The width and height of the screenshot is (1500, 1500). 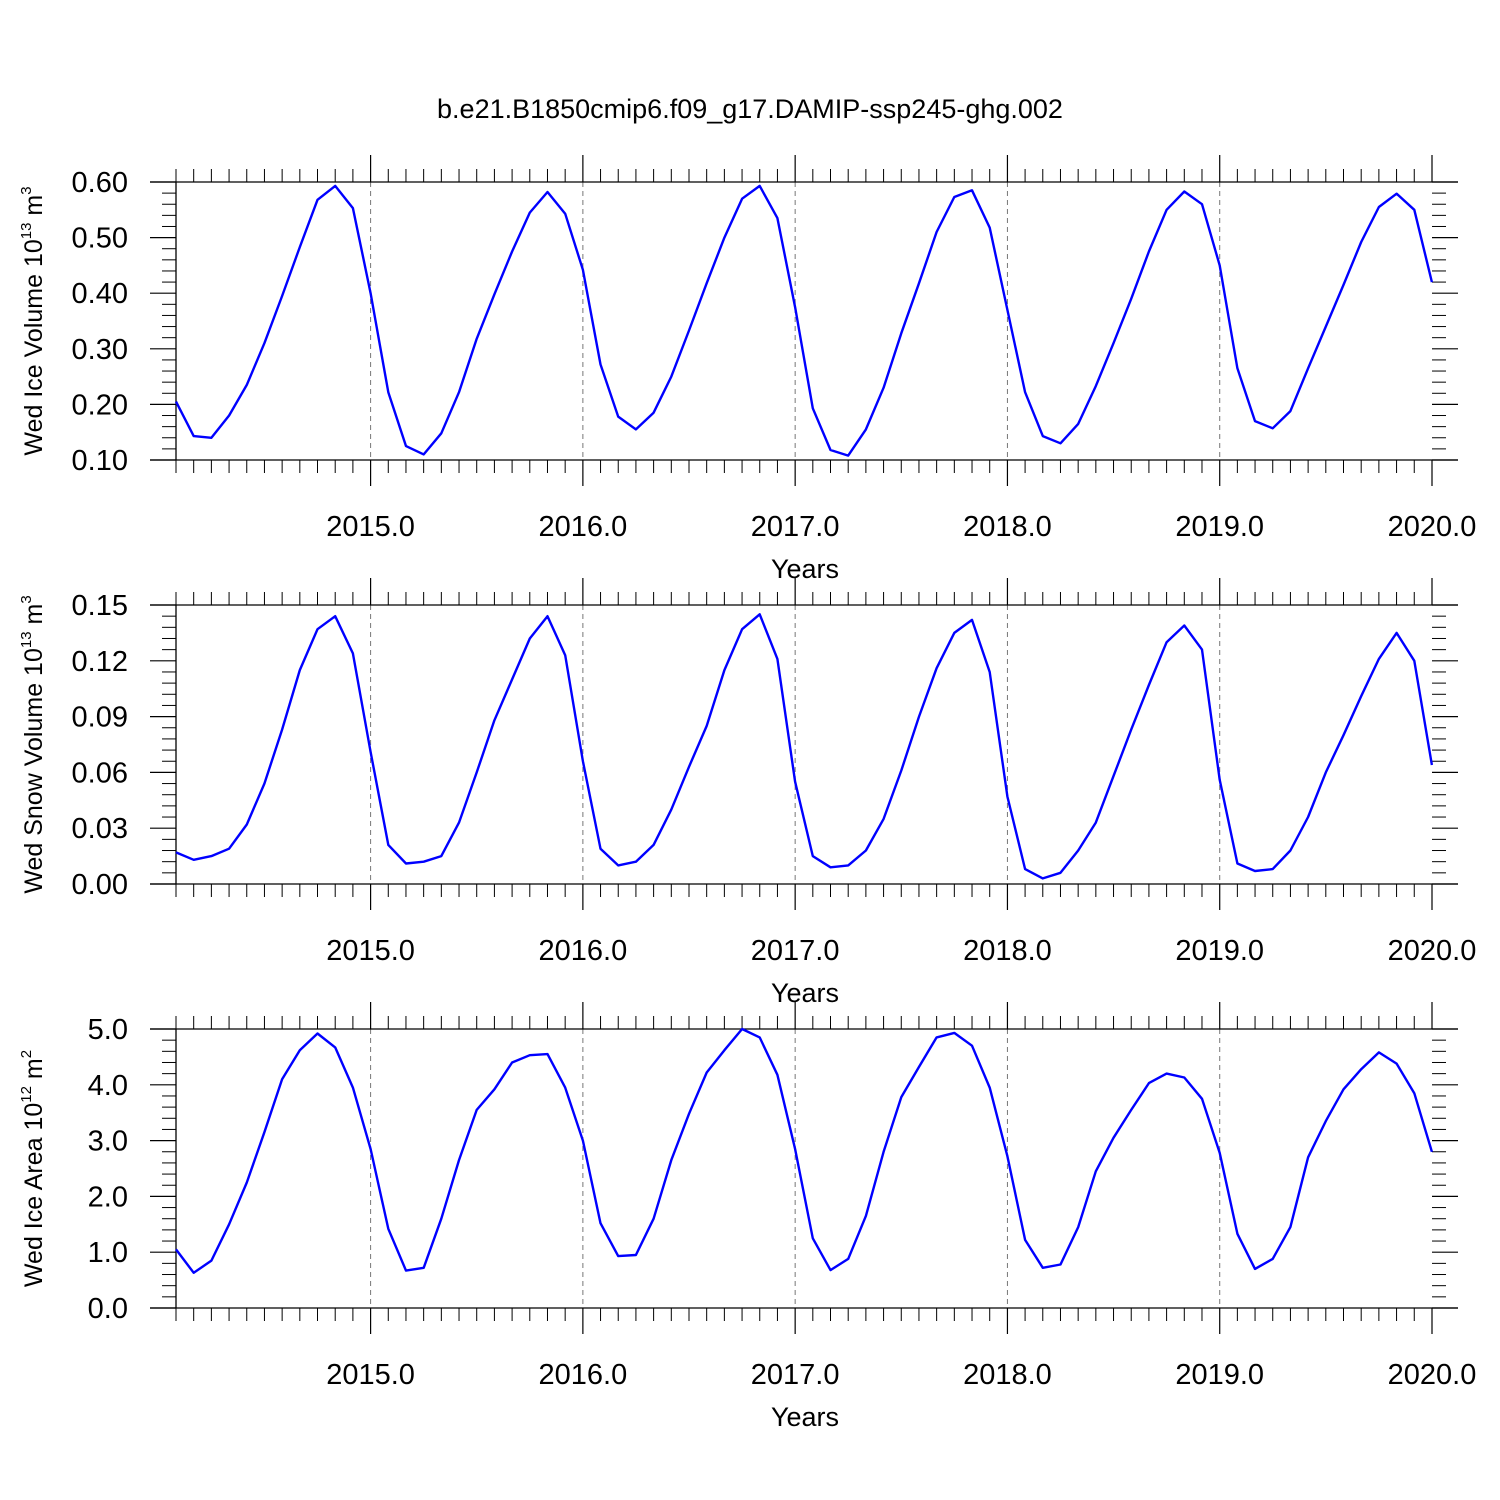 What do you see at coordinates (108, 1253) in the screenshot?
I see `y-tick-label: 1.0` at bounding box center [108, 1253].